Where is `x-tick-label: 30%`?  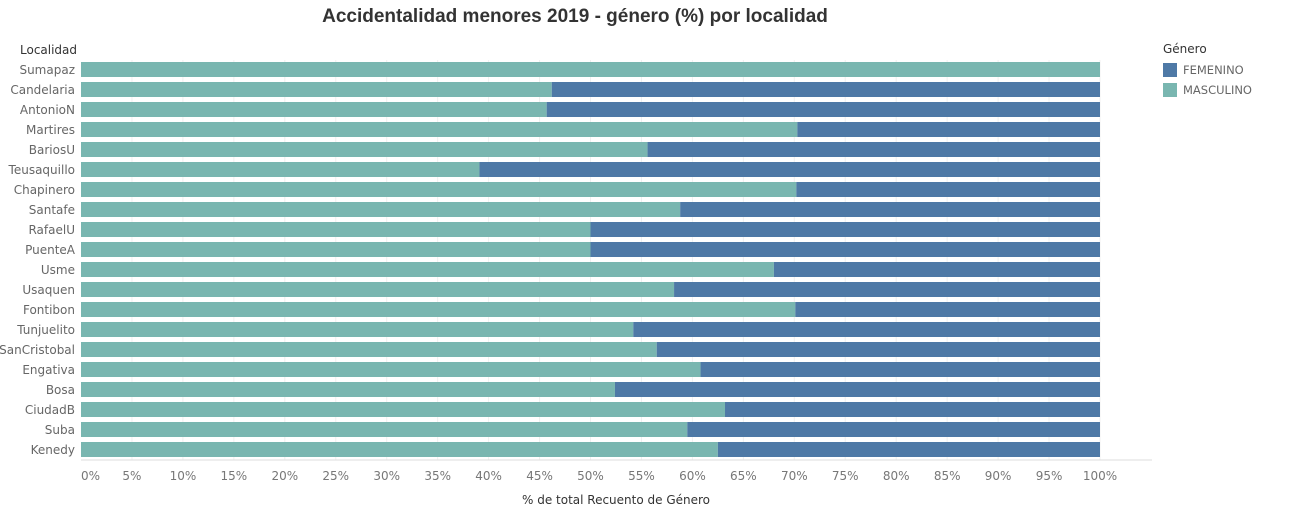
x-tick-label: 30% is located at coordinates (386, 476).